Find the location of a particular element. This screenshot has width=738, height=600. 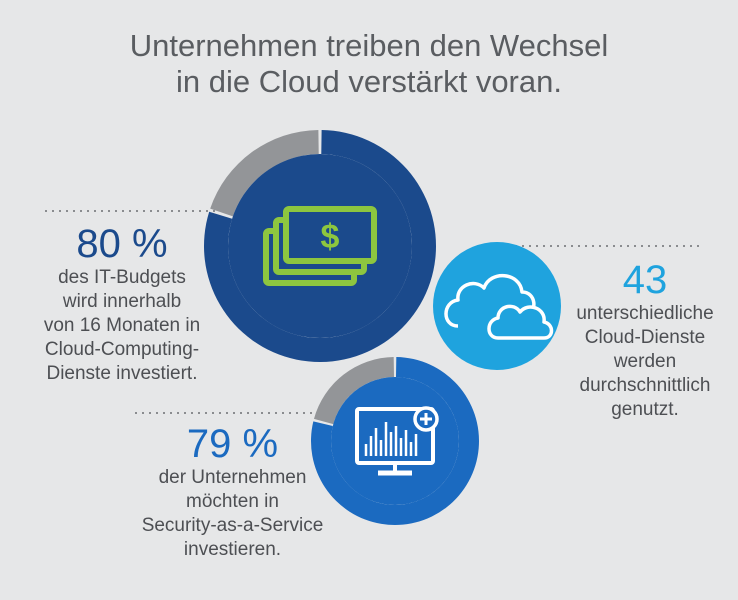

monitor-chart-icon is located at coordinates (397, 441).